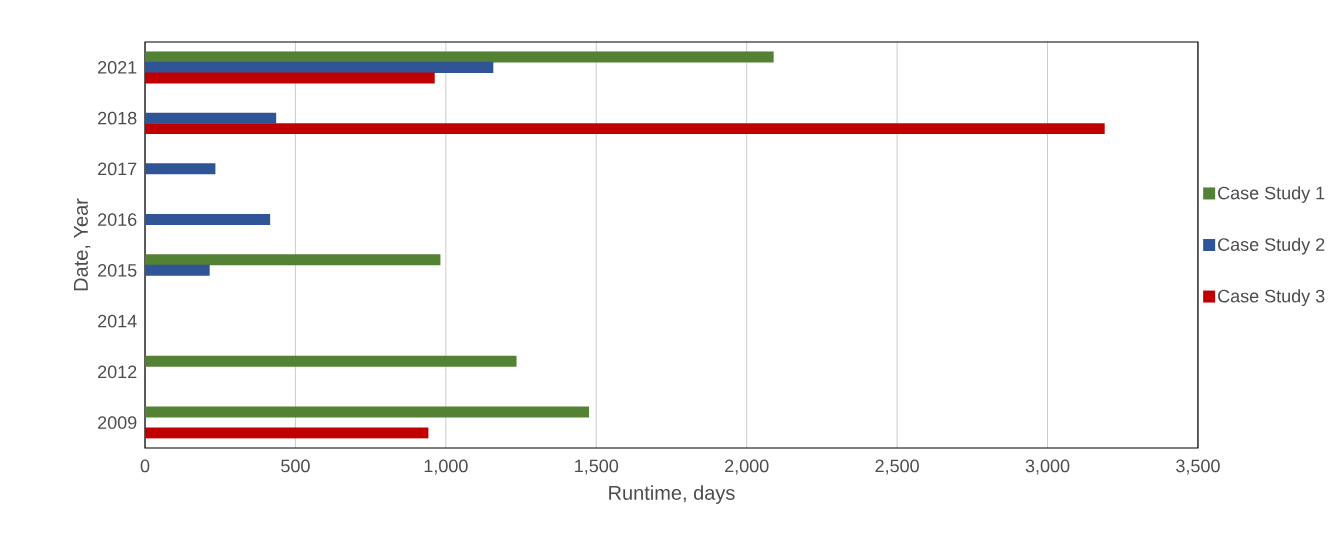 Image resolution: width=1343 pixels, height=545 pixels. What do you see at coordinates (1271, 298) in the screenshot?
I see `legend-label: Case Study 3` at bounding box center [1271, 298].